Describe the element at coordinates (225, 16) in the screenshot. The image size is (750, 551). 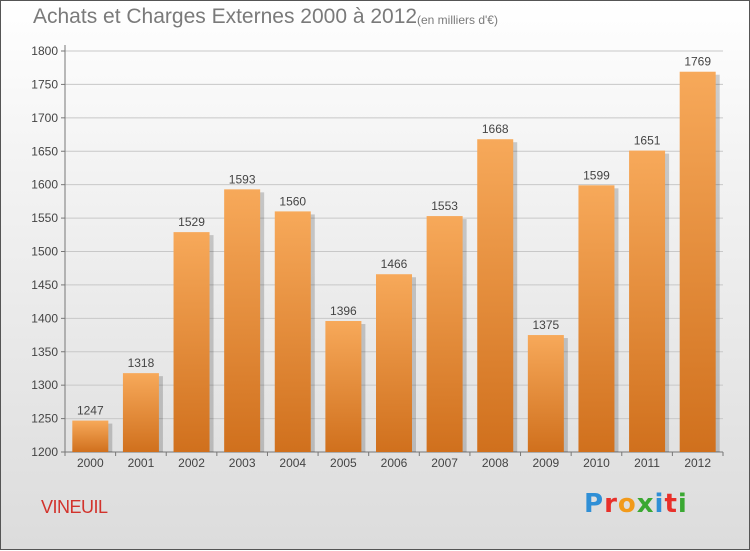
I see `chart-title: Achats et Charges Externes 2000 à 2012` at that location.